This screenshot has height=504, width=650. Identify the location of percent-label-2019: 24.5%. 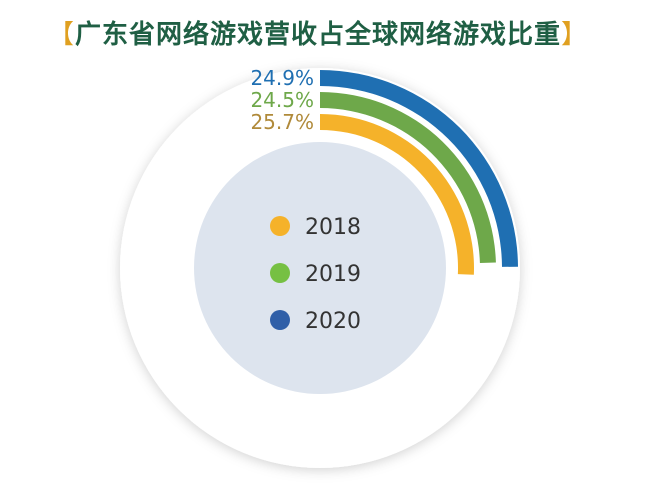
(282, 100).